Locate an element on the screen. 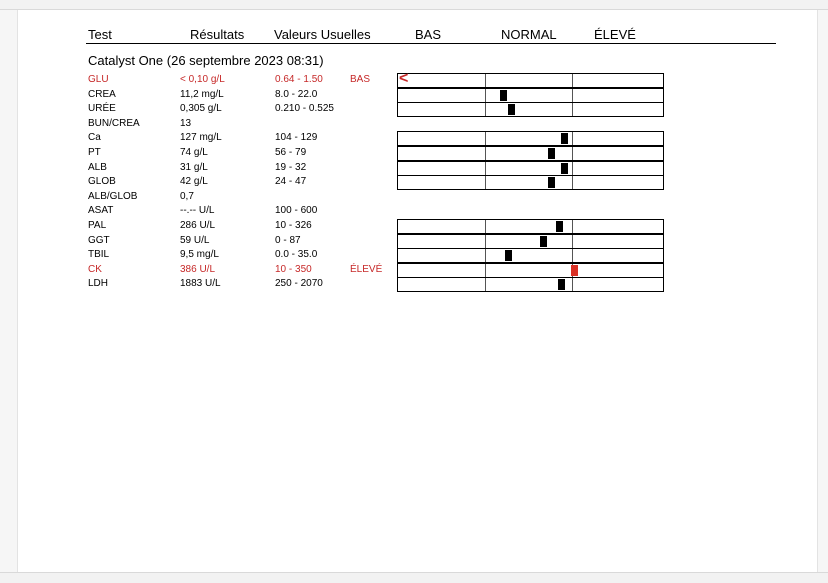  row-test-name: LDH is located at coordinates (98, 284).